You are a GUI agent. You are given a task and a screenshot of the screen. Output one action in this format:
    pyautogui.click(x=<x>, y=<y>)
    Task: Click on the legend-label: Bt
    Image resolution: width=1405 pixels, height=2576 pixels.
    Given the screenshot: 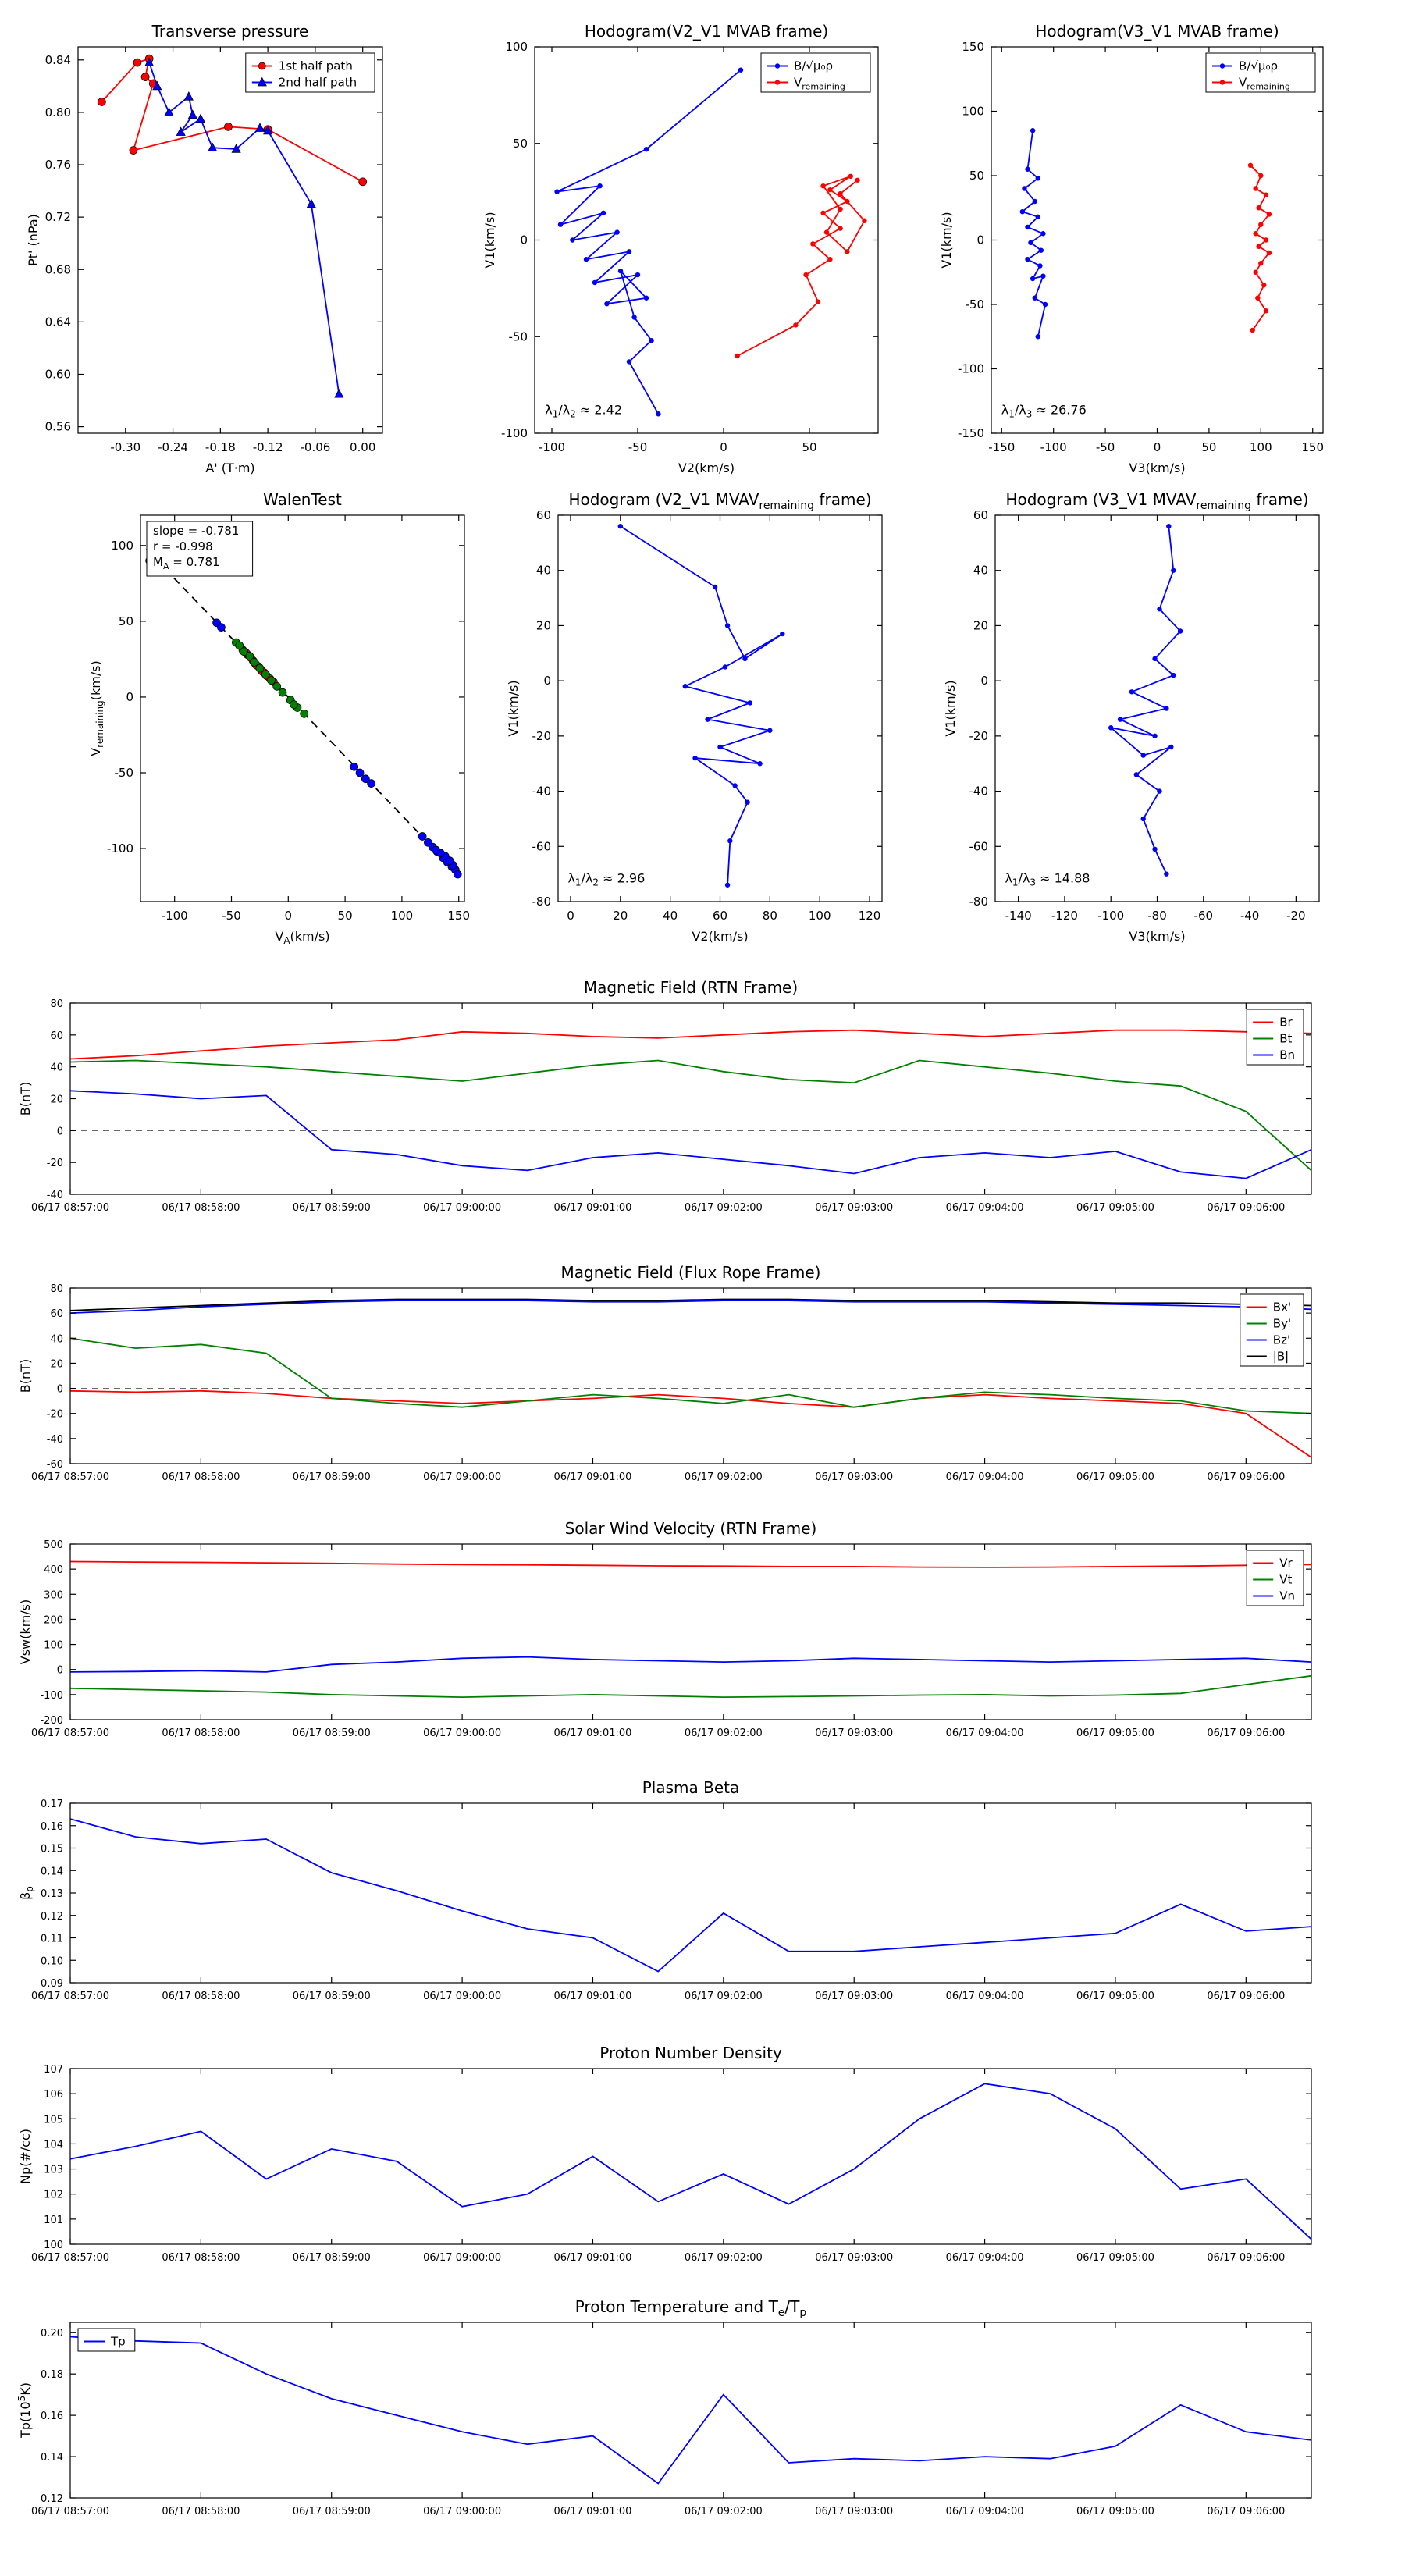 What is the action you would take?
    pyautogui.click(x=1286, y=1039)
    